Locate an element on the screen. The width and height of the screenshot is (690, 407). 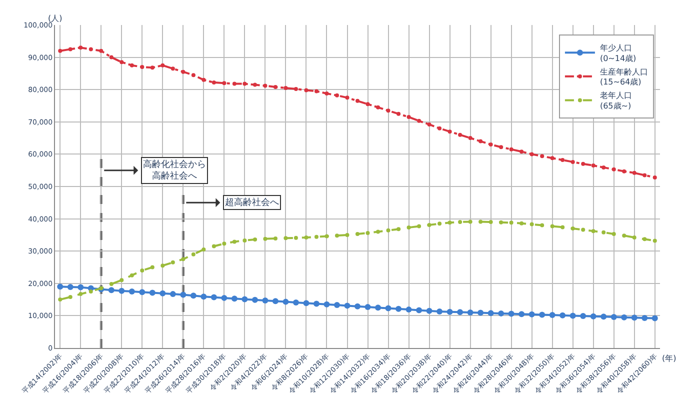
y-axis-title: (人) is located at coordinates (55, 18).